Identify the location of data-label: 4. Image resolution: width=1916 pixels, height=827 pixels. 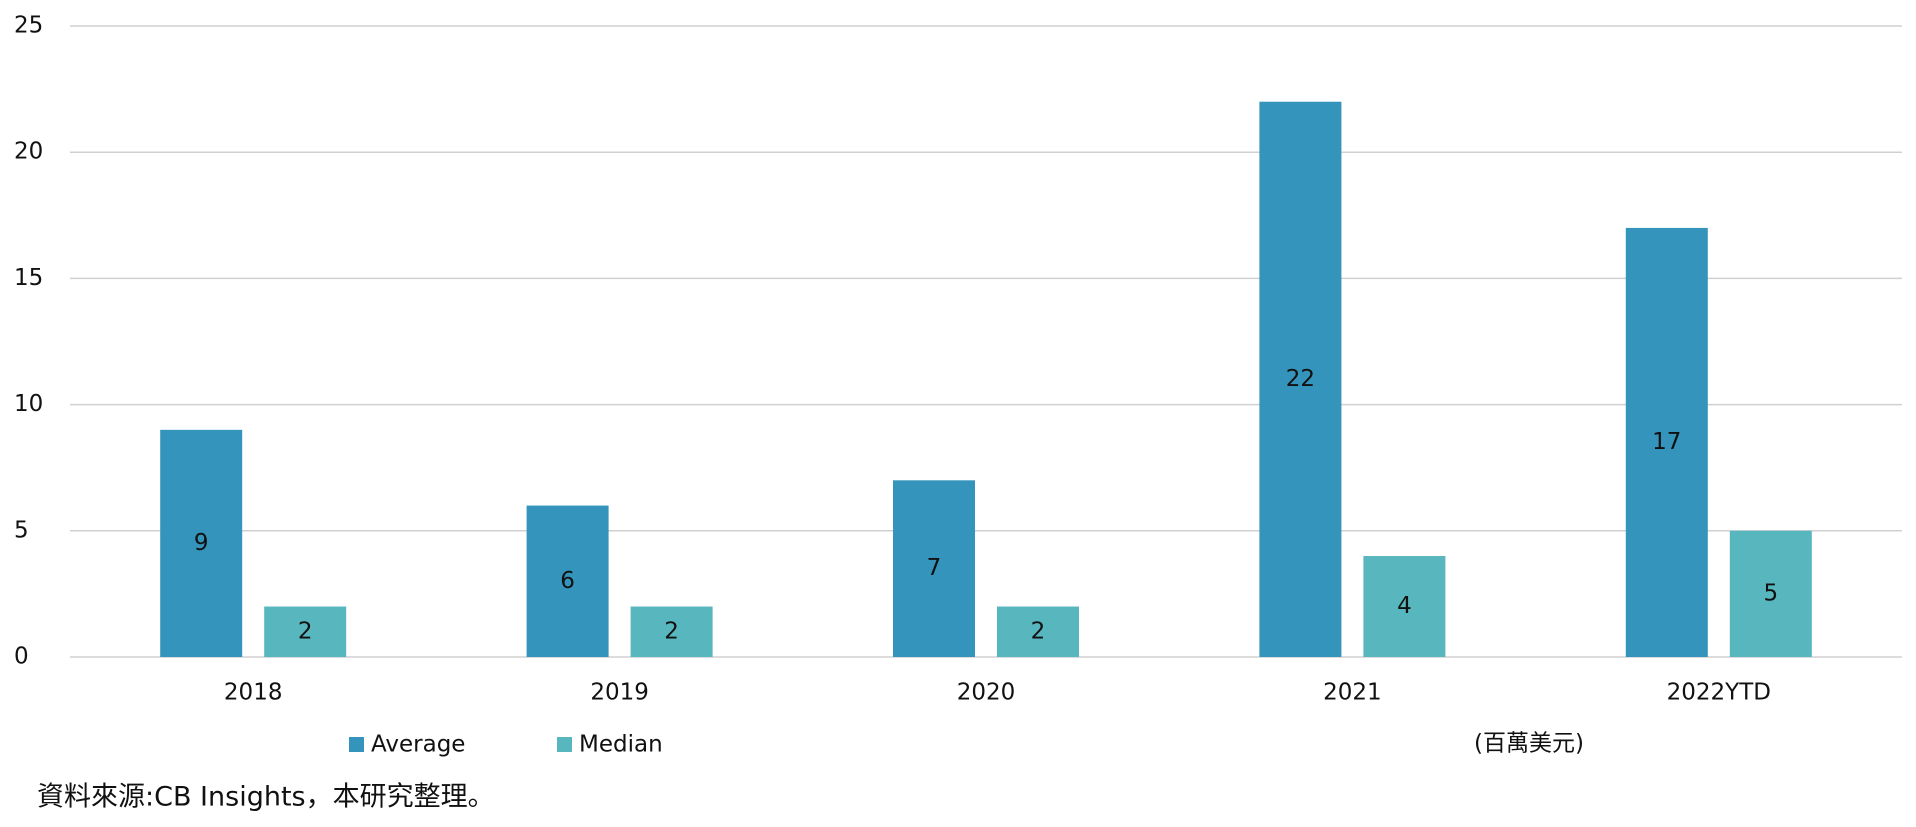
(1404, 606).